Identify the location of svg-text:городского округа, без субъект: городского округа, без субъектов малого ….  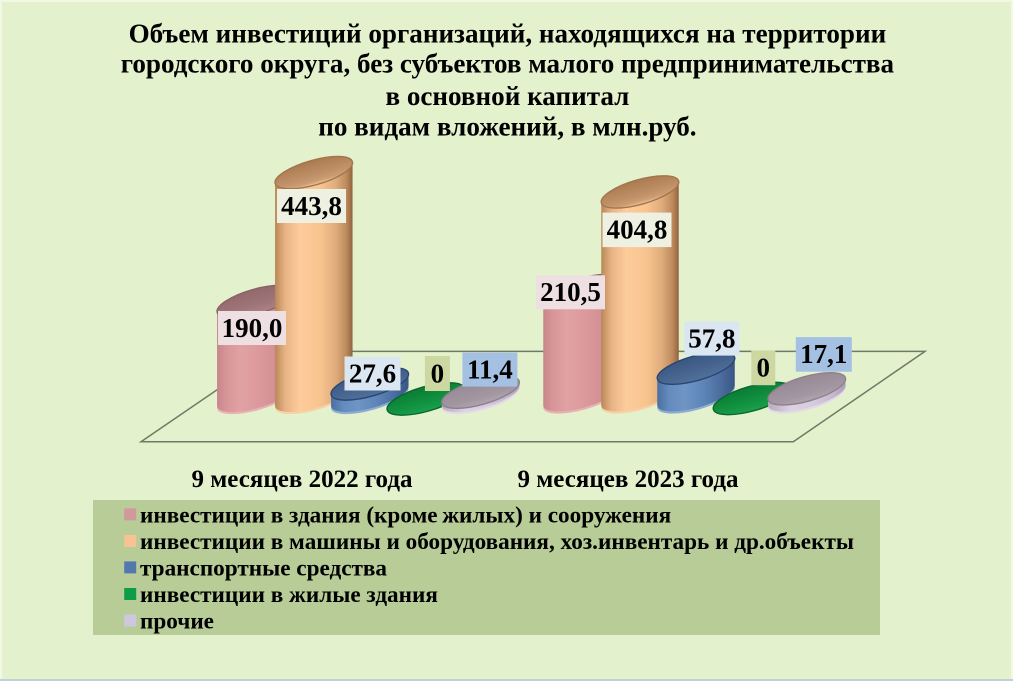
(508, 64).